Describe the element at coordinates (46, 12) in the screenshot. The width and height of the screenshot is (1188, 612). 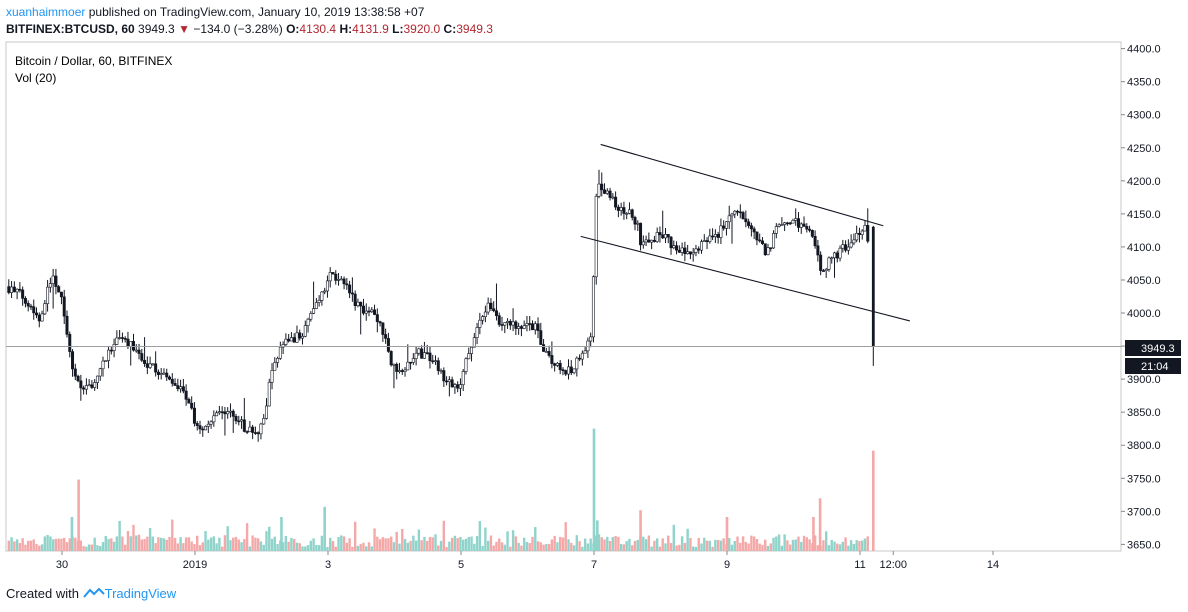
I see `author-link: xuanhaimmoer` at that location.